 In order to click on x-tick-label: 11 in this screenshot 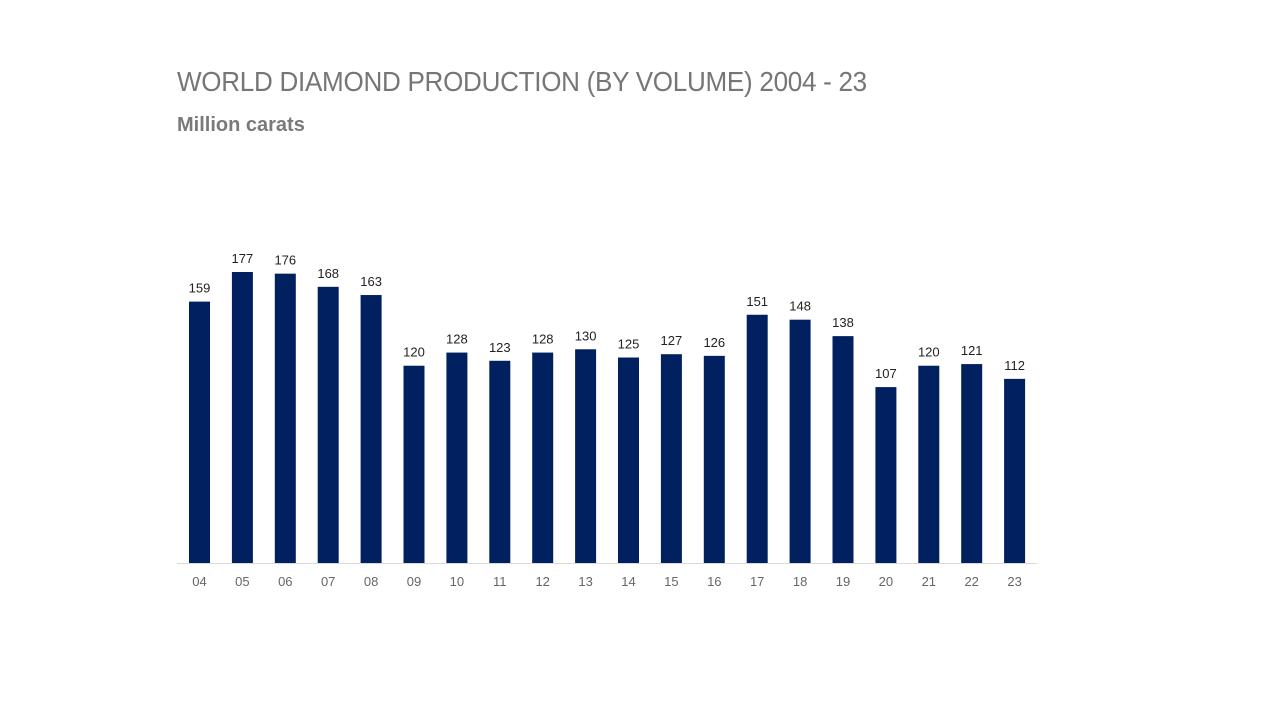, I will do `click(500, 581)`.